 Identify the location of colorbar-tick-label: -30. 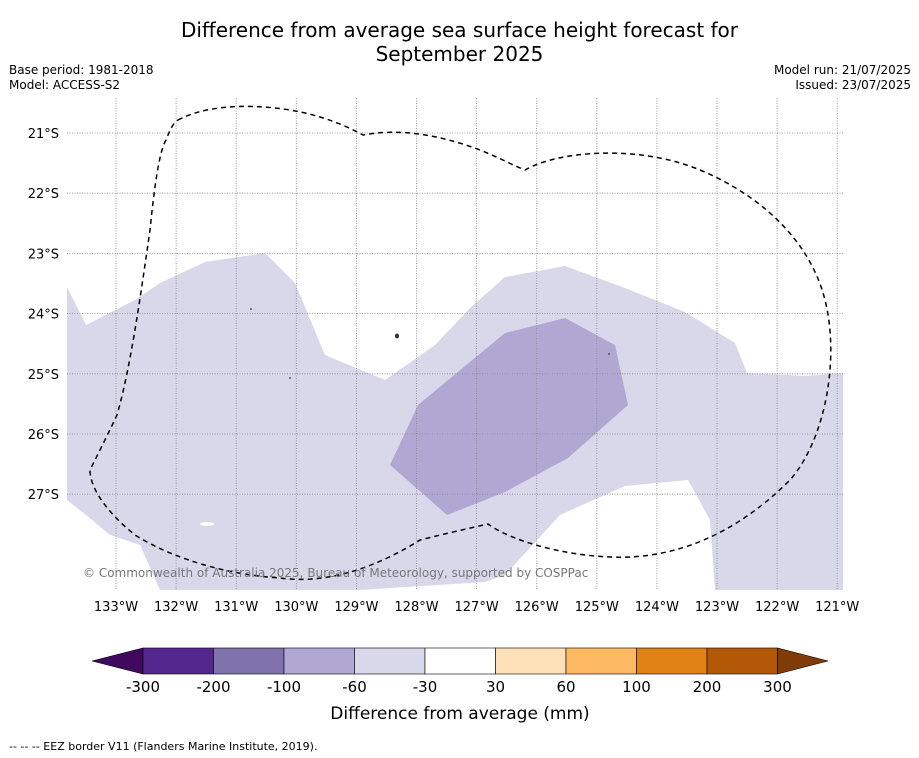
(425, 687).